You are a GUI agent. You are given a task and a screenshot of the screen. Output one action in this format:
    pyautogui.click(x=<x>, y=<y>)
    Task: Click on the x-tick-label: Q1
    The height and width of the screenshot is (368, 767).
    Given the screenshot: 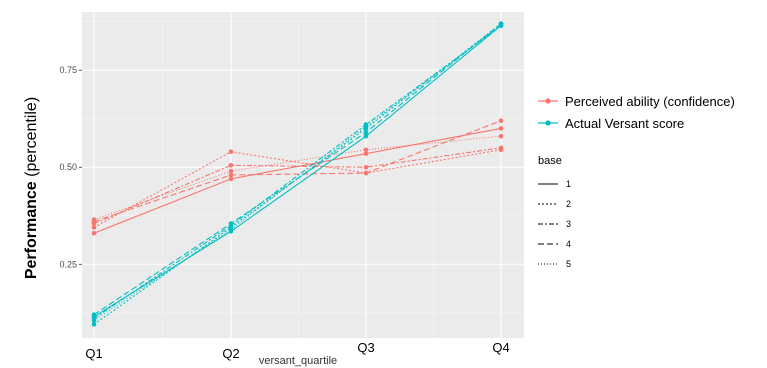 What is the action you would take?
    pyautogui.click(x=93, y=353)
    